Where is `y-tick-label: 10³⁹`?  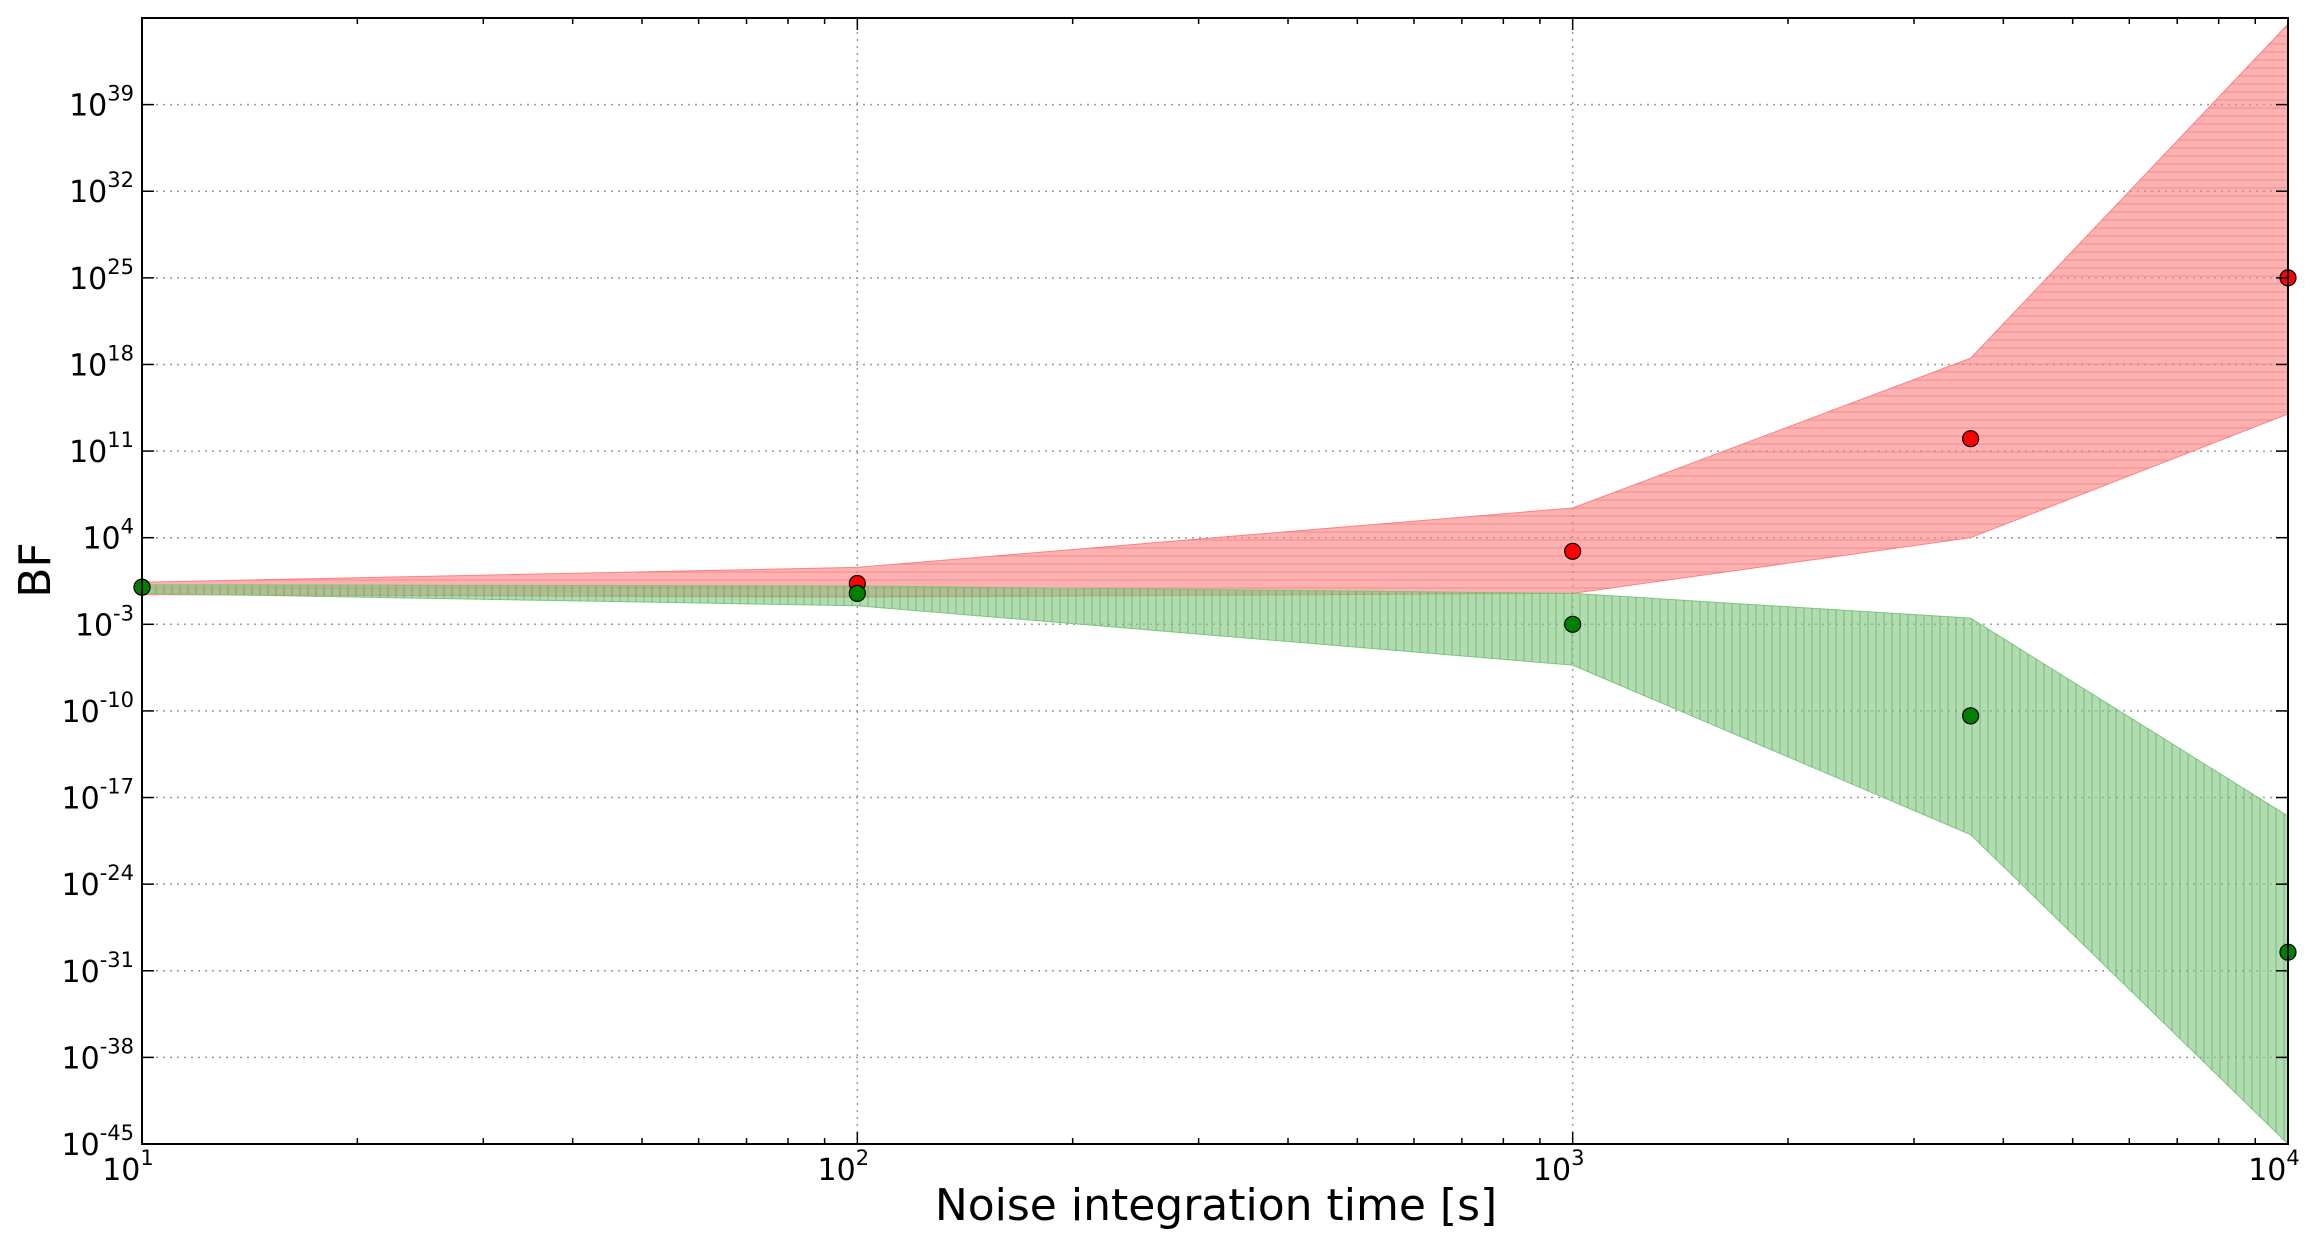 y-tick-label: 10³⁹ is located at coordinates (101, 103).